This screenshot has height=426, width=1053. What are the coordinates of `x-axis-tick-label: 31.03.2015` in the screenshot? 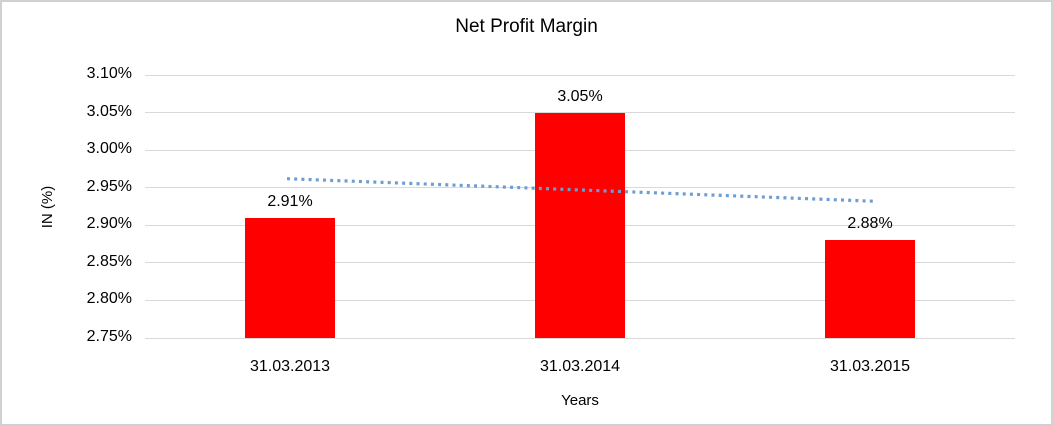 It's located at (870, 366).